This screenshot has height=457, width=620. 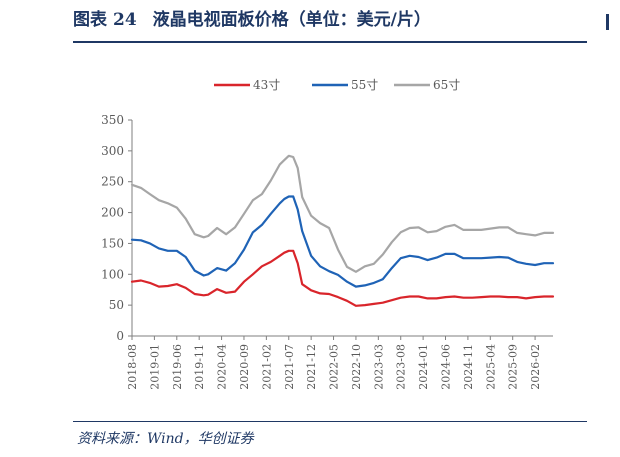 What do you see at coordinates (222, 367) in the screenshot?
I see `x-tick-label: 2020-04` at bounding box center [222, 367].